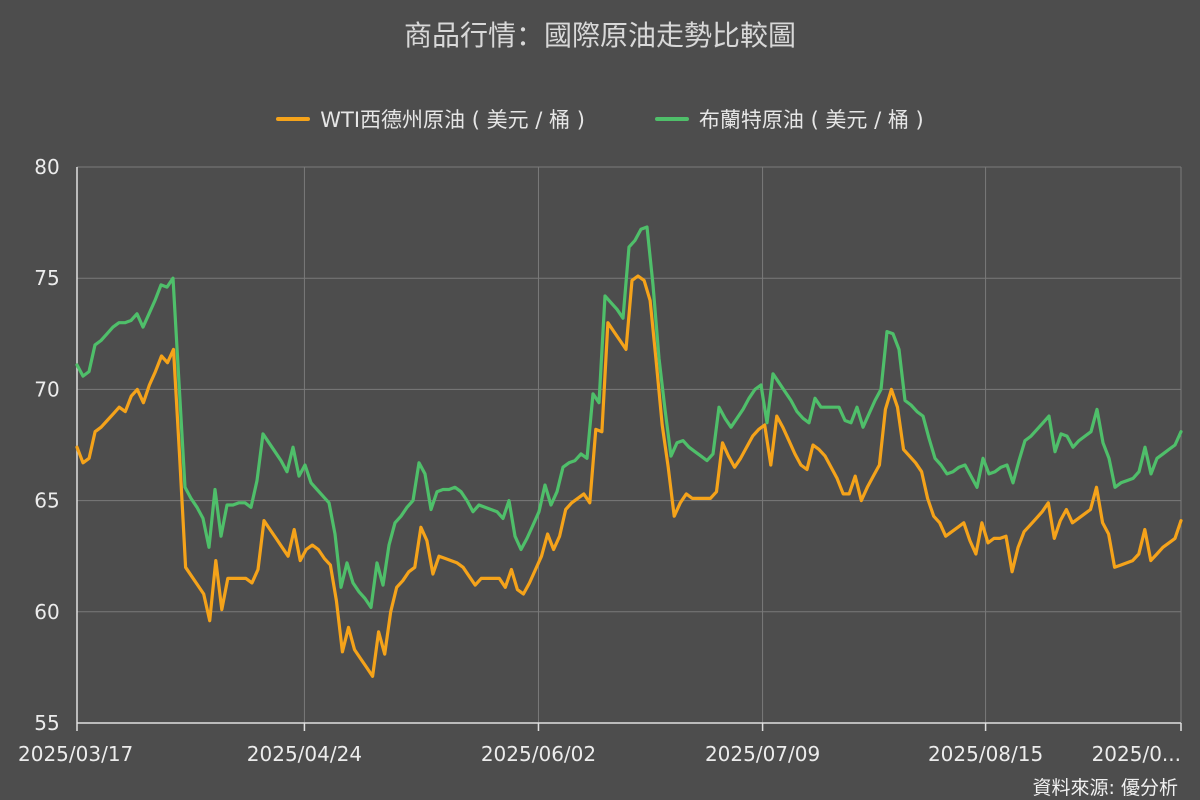 The width and height of the screenshot is (1200, 800). I want to click on chart-title: 商品行情：國際原油走勢比較圖, so click(599, 35).